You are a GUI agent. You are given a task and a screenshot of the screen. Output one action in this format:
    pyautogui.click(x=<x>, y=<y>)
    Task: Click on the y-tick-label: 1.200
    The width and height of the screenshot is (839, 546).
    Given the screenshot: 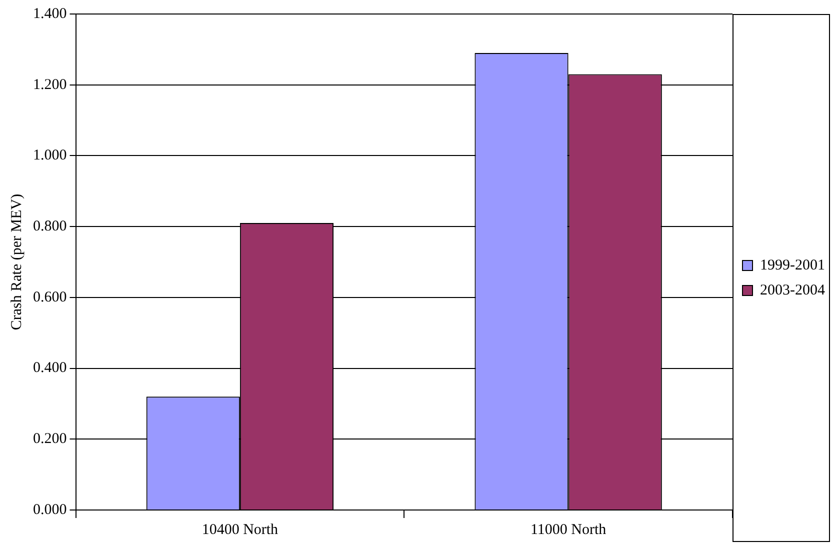 What is the action you would take?
    pyautogui.click(x=50, y=84)
    